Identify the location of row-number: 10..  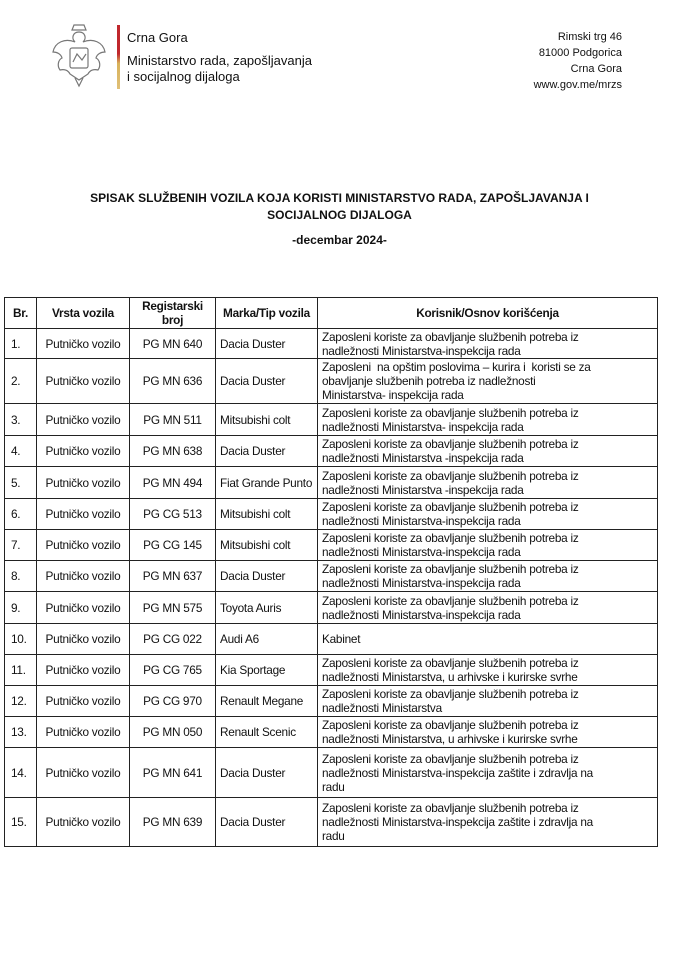
(20, 639).